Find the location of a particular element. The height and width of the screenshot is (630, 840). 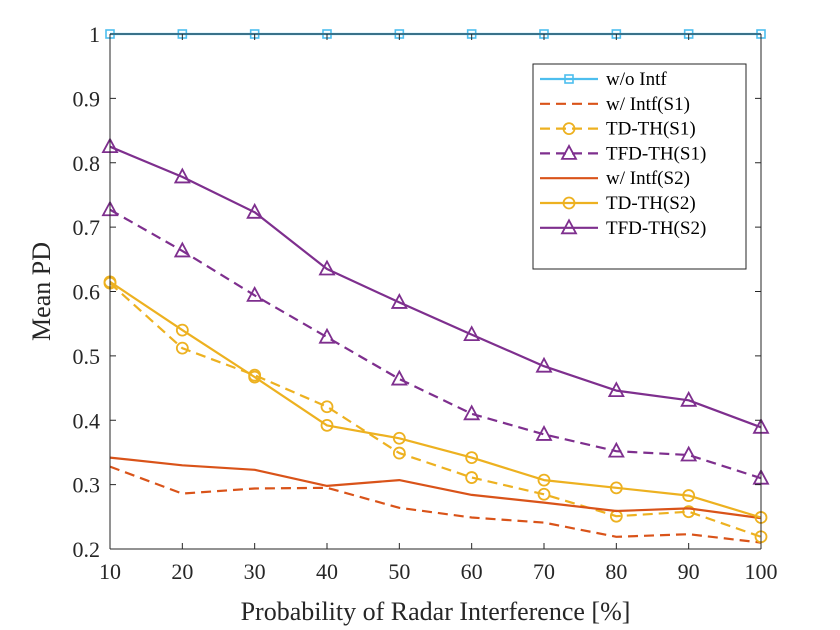

legend-label: TD-TH(S1) is located at coordinates (651, 129).